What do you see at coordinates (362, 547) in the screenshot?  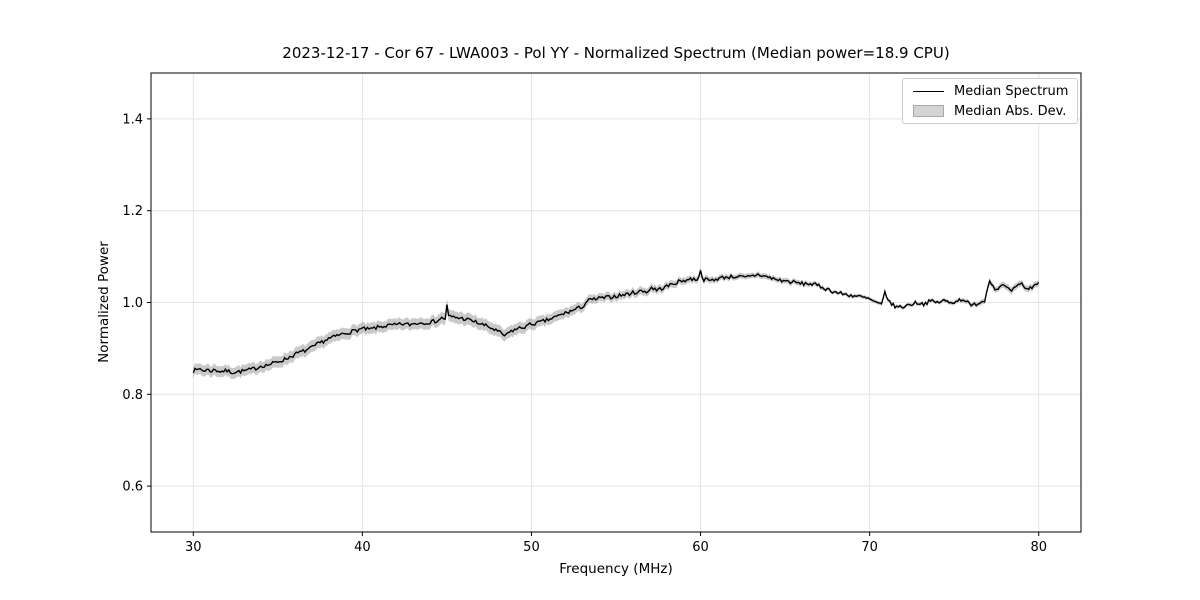 I see `x-tick-label: 40` at bounding box center [362, 547].